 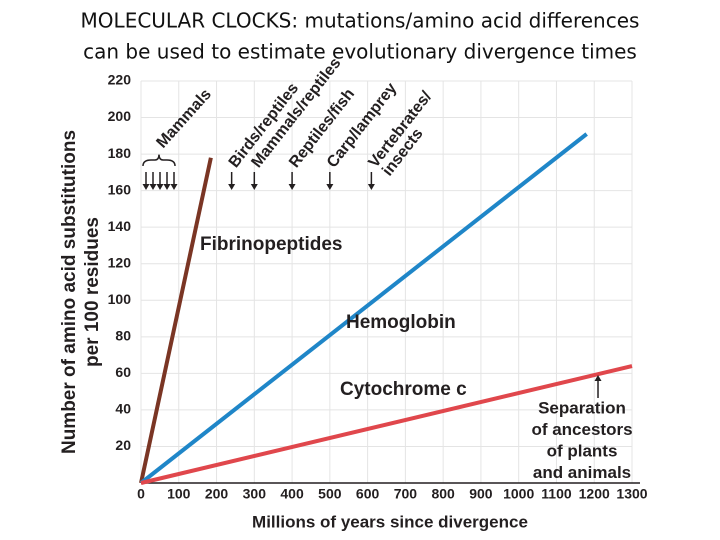 I want to click on data-line, so click(x=176, y=320).